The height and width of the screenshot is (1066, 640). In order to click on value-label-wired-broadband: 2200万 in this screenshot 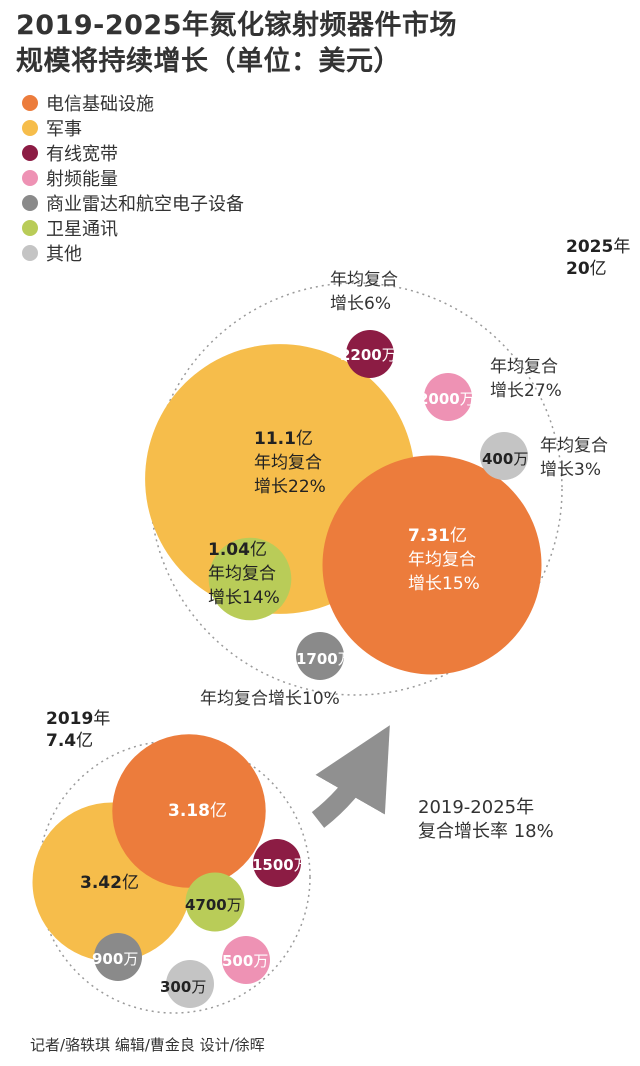, I will do `click(368, 355)`.